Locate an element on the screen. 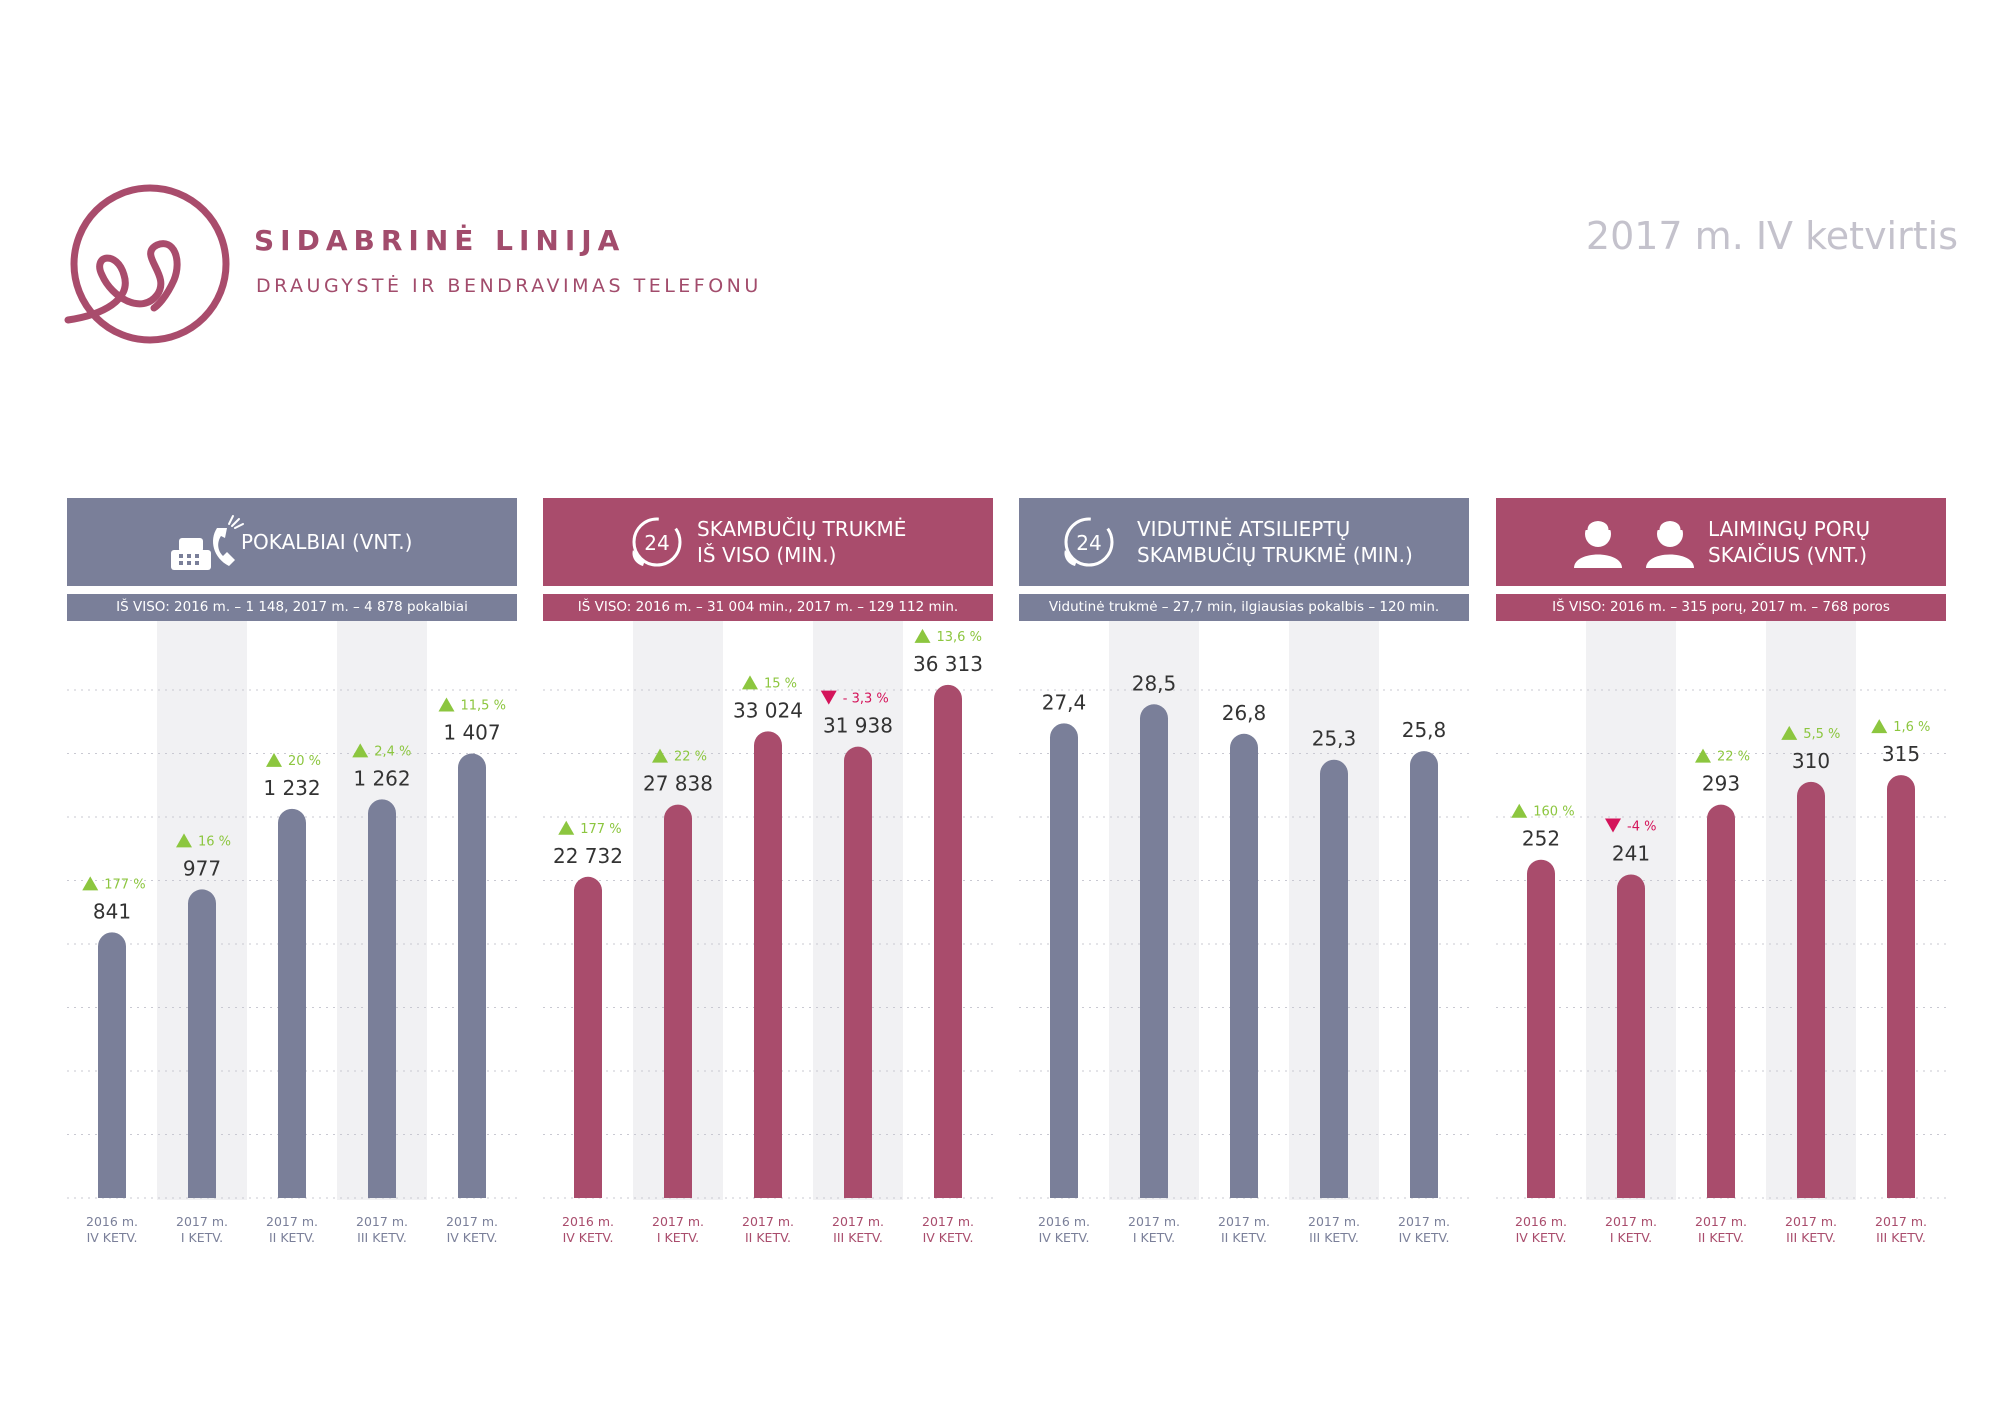 This screenshot has width=2000, height=1414. data-label: 841 is located at coordinates (112, 911).